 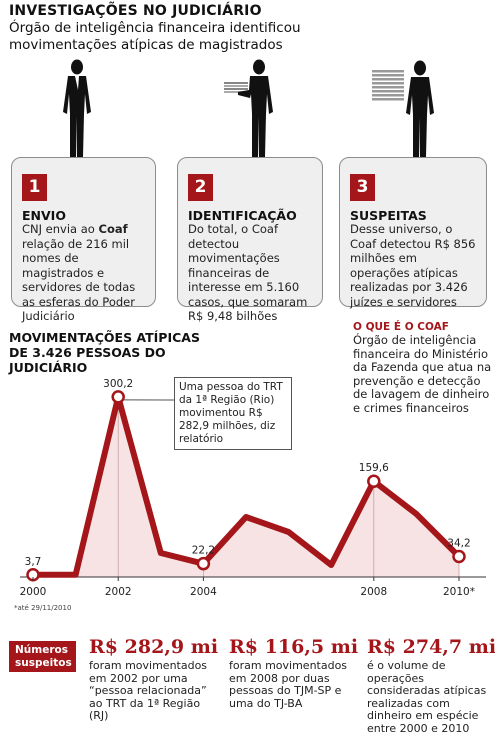 What do you see at coordinates (33, 592) in the screenshot?
I see `x-tick-label: 2000` at bounding box center [33, 592].